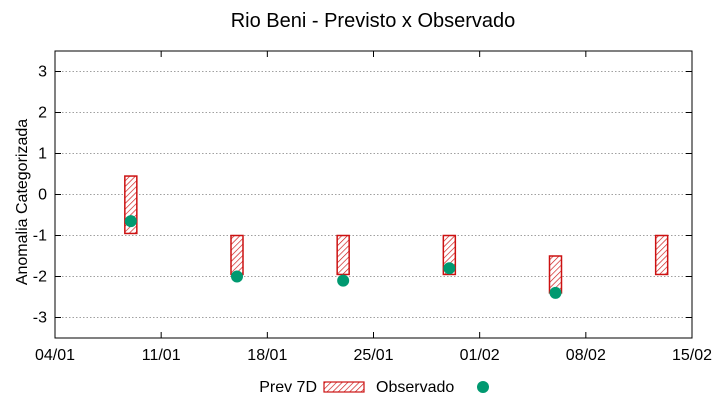 The image size is (720, 400). I want to click on y-tick-label: -3, so click(40, 318).